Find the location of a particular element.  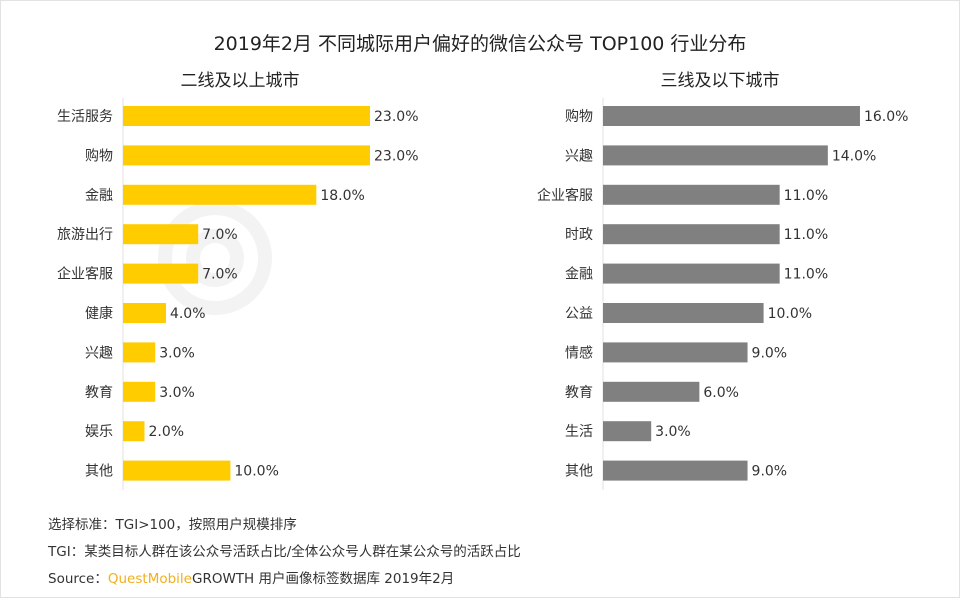

category-label: 娱乐 is located at coordinates (99, 432).